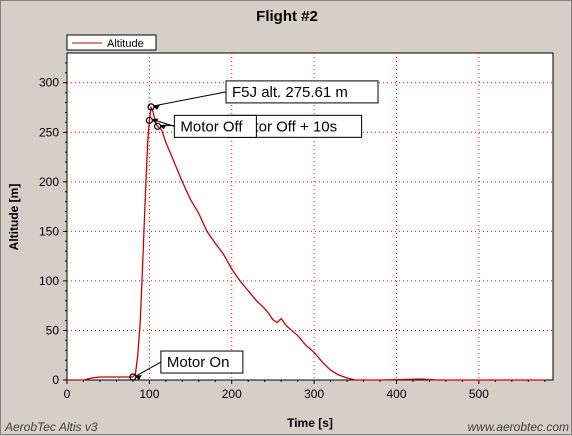 The width and height of the screenshot is (572, 436). What do you see at coordinates (49, 132) in the screenshot?
I see `y-tick-label: 250` at bounding box center [49, 132].